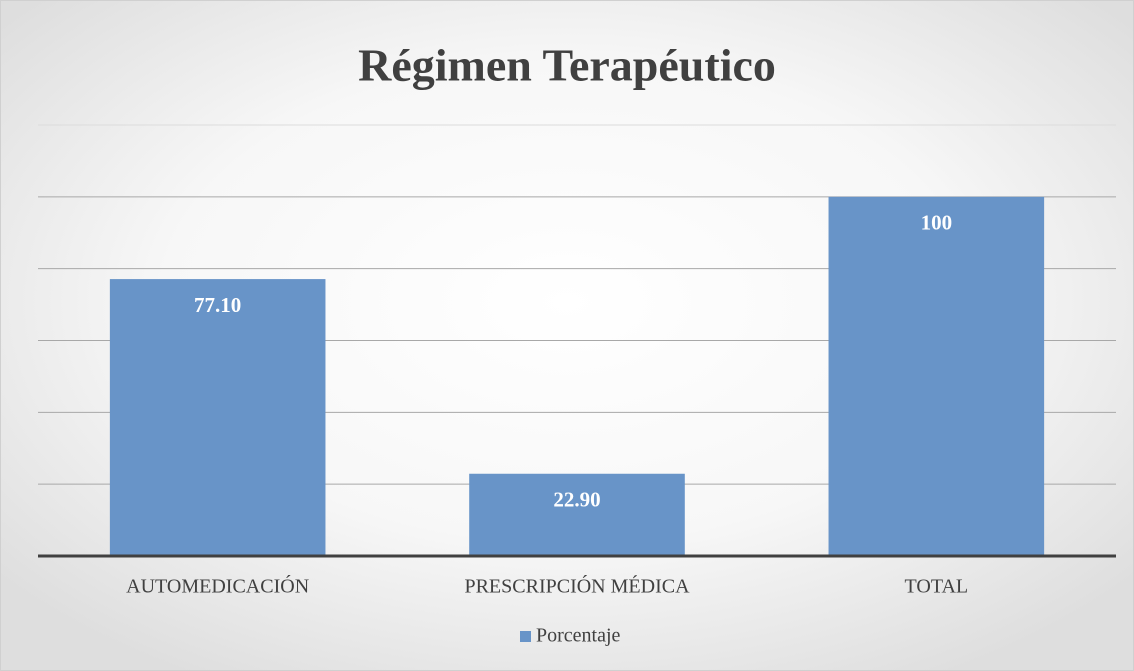 This screenshot has height=671, width=1134. I want to click on x-tick-label: AUTOMEDICACIÓN, so click(217, 586).